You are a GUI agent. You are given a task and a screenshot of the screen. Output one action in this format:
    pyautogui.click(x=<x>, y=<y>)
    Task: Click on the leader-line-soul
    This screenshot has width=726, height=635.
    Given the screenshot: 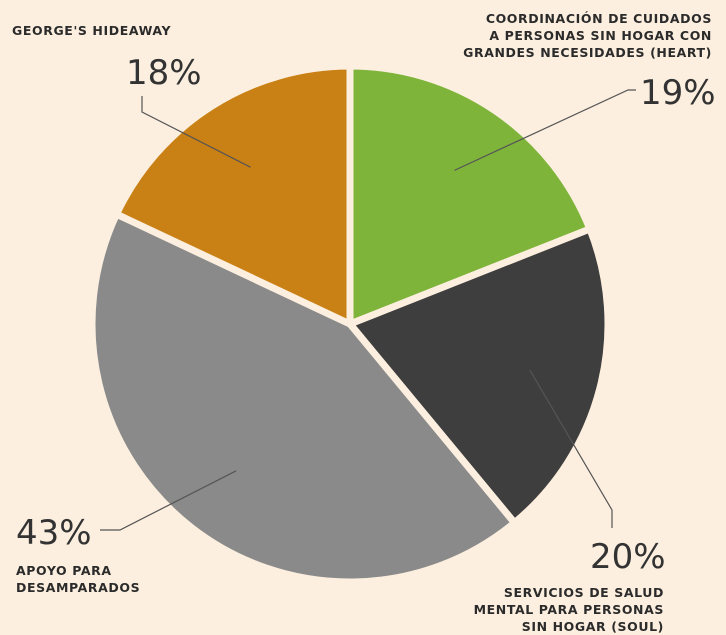 What is the action you would take?
    pyautogui.click(x=571, y=448)
    